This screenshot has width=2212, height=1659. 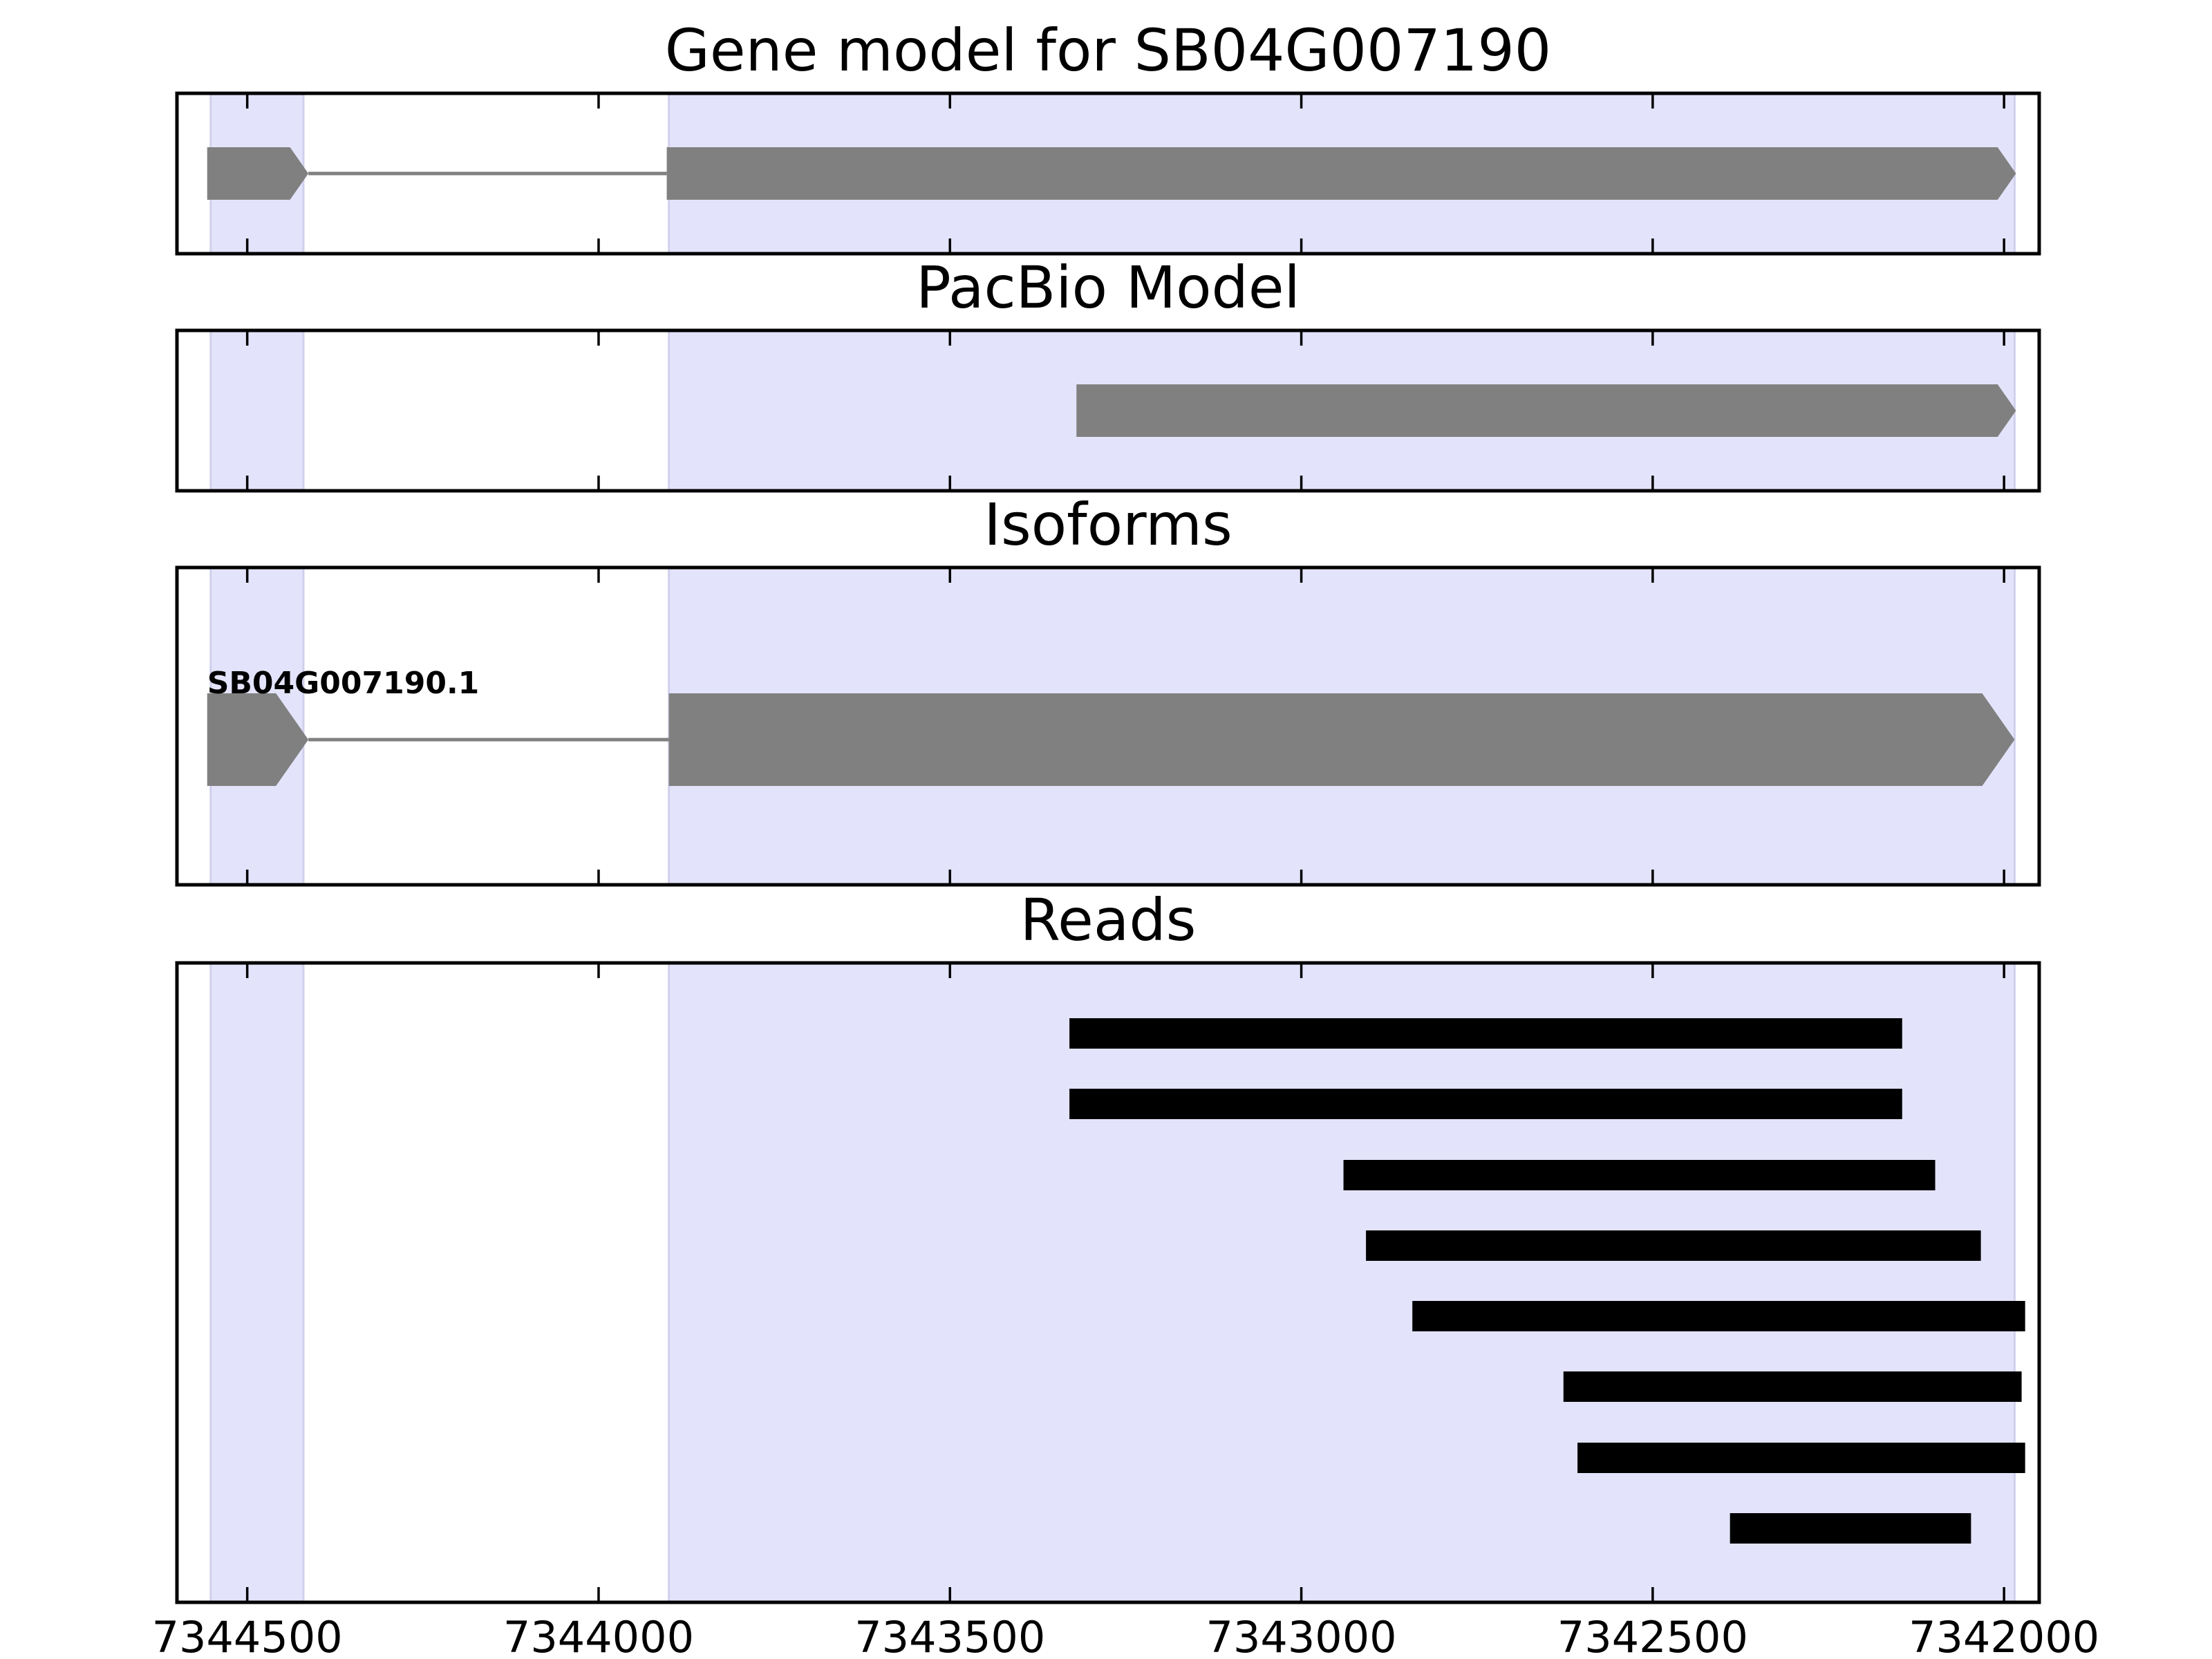 I want to click on x-tick-label: 7343000, so click(x=1302, y=1635).